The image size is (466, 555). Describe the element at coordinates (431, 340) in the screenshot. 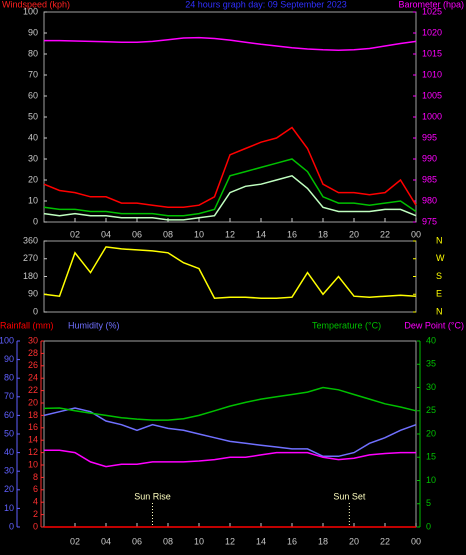

I see `y2-tick-label: 40` at that location.